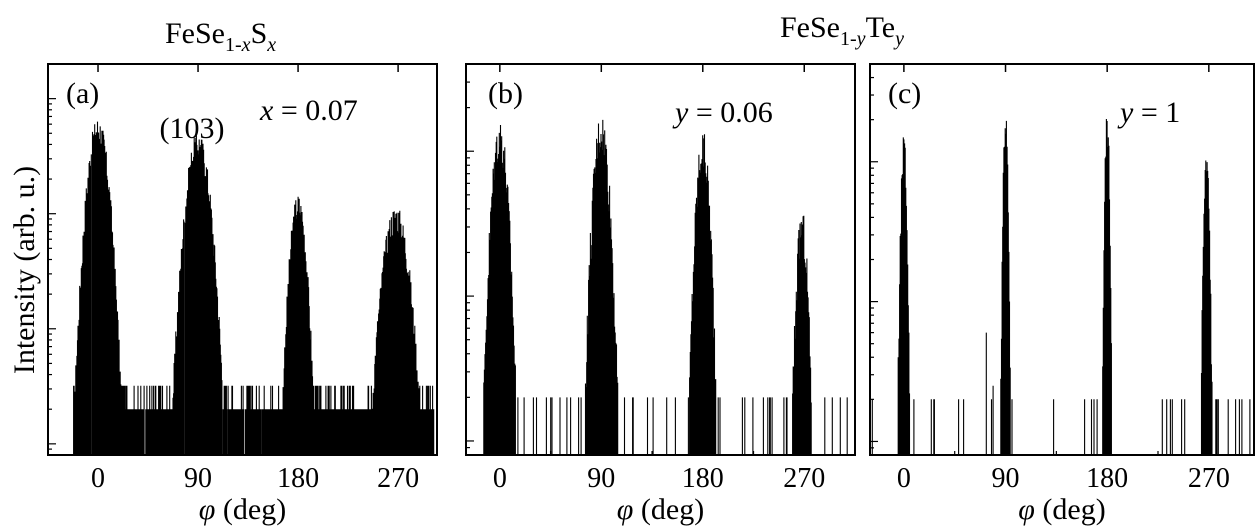 The width and height of the screenshot is (1260, 527). What do you see at coordinates (24, 270) in the screenshot?
I see `y-axis-label: Intensity (arb. u.)` at bounding box center [24, 270].